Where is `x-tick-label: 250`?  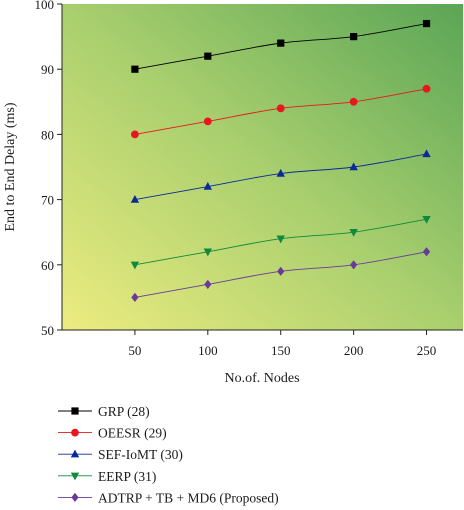
x-tick-label: 250 is located at coordinates (427, 350).